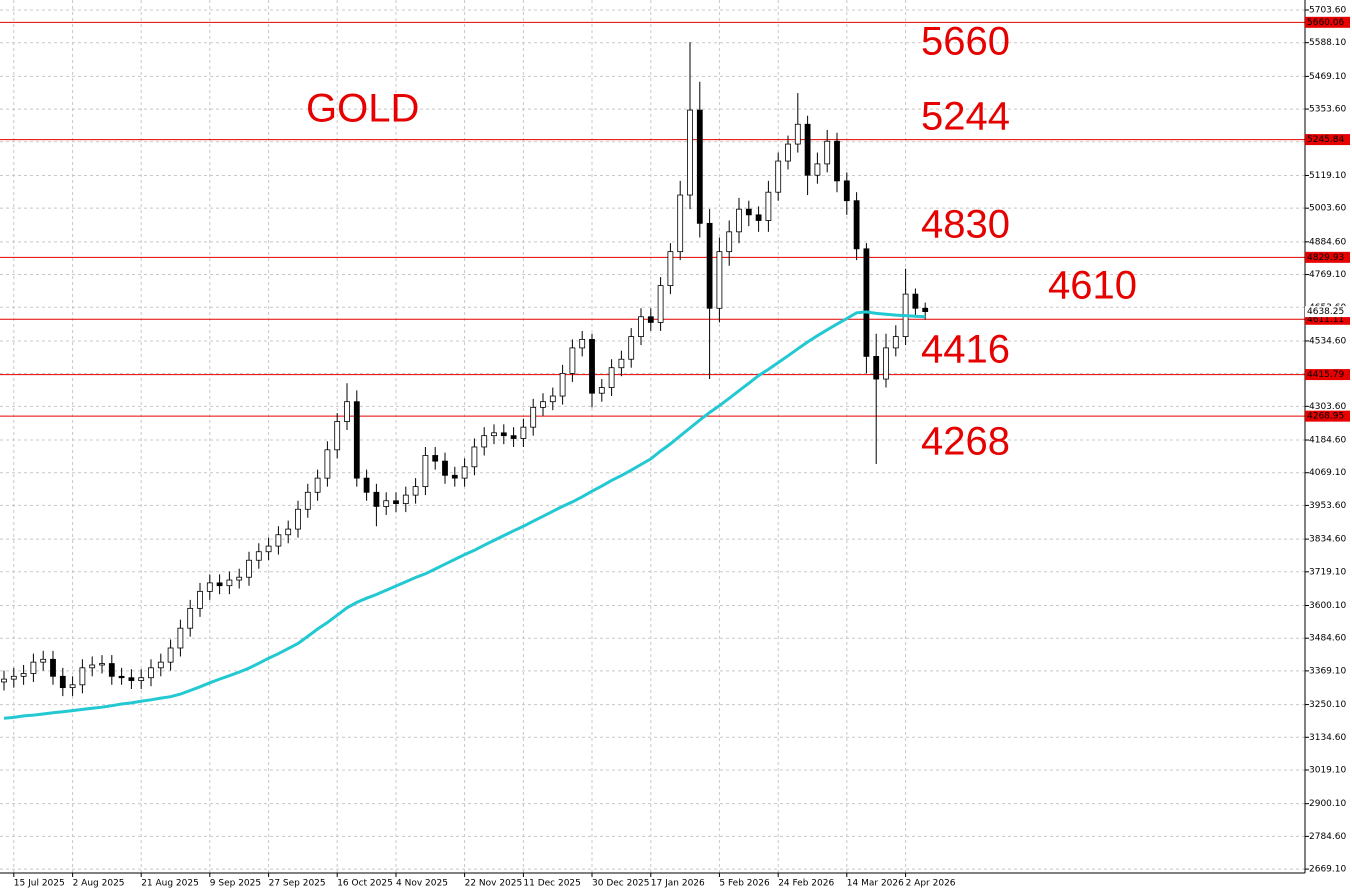 The width and height of the screenshot is (1352, 895). Describe the element at coordinates (170, 884) in the screenshot. I see `x-tick-label: 21 Aug 2025` at that location.